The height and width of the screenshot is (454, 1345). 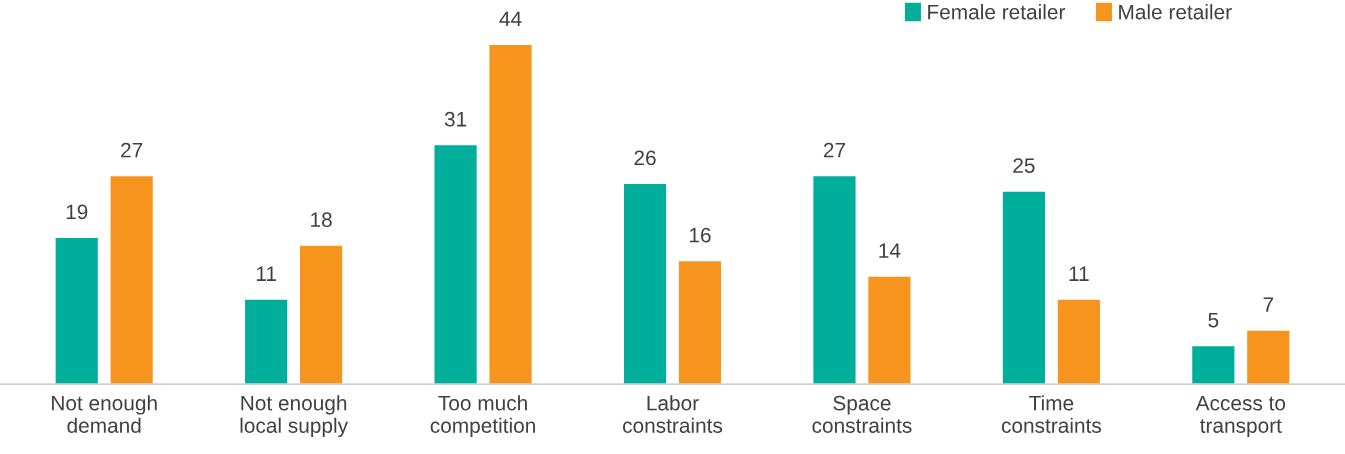 What do you see at coordinates (645, 158) in the screenshot?
I see `data-label: 26` at bounding box center [645, 158].